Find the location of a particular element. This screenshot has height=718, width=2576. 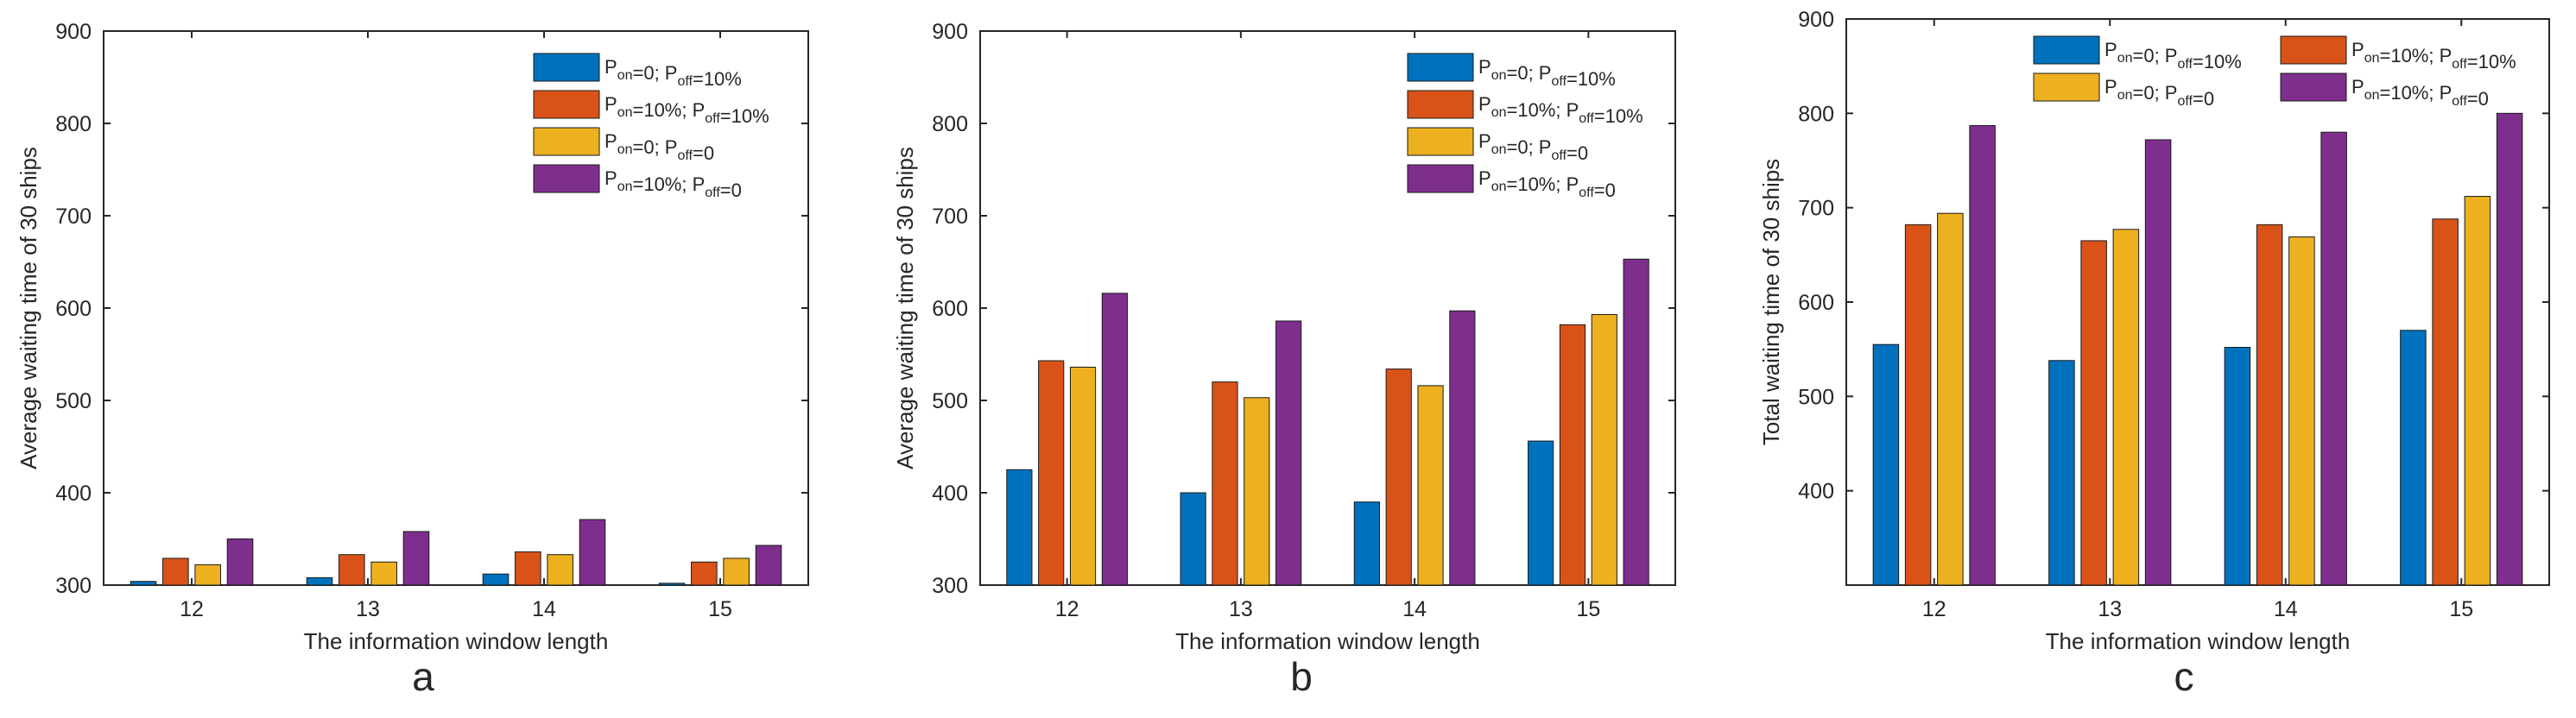

bar-c-15-s3 is located at coordinates (2477, 391).